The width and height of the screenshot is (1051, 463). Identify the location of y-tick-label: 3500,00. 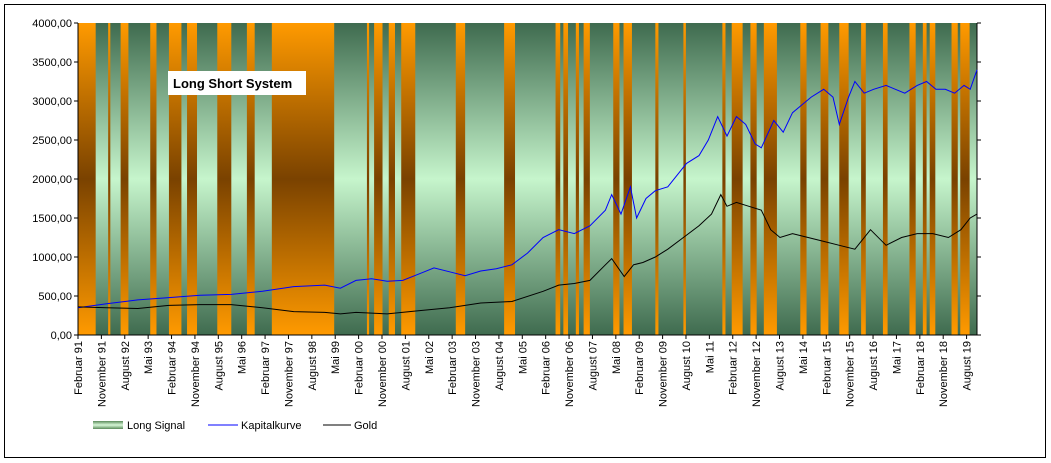
(52, 63).